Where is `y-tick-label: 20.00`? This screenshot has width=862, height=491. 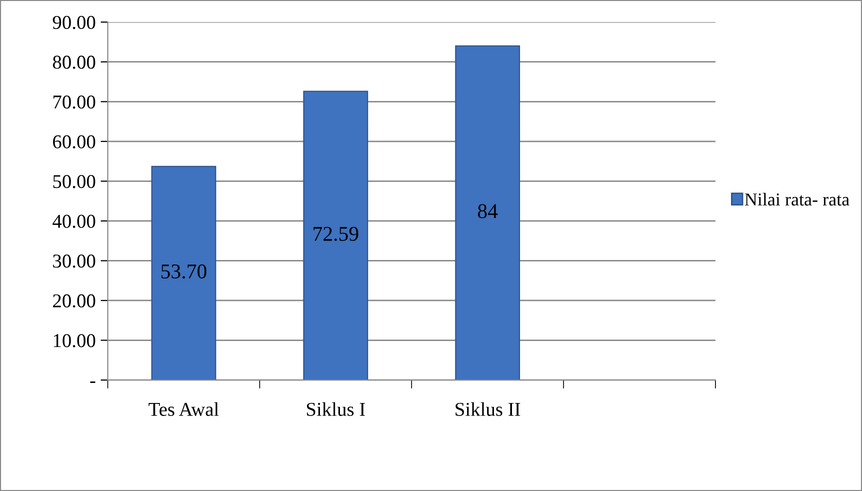
y-tick-label: 20.00 is located at coordinates (74, 301).